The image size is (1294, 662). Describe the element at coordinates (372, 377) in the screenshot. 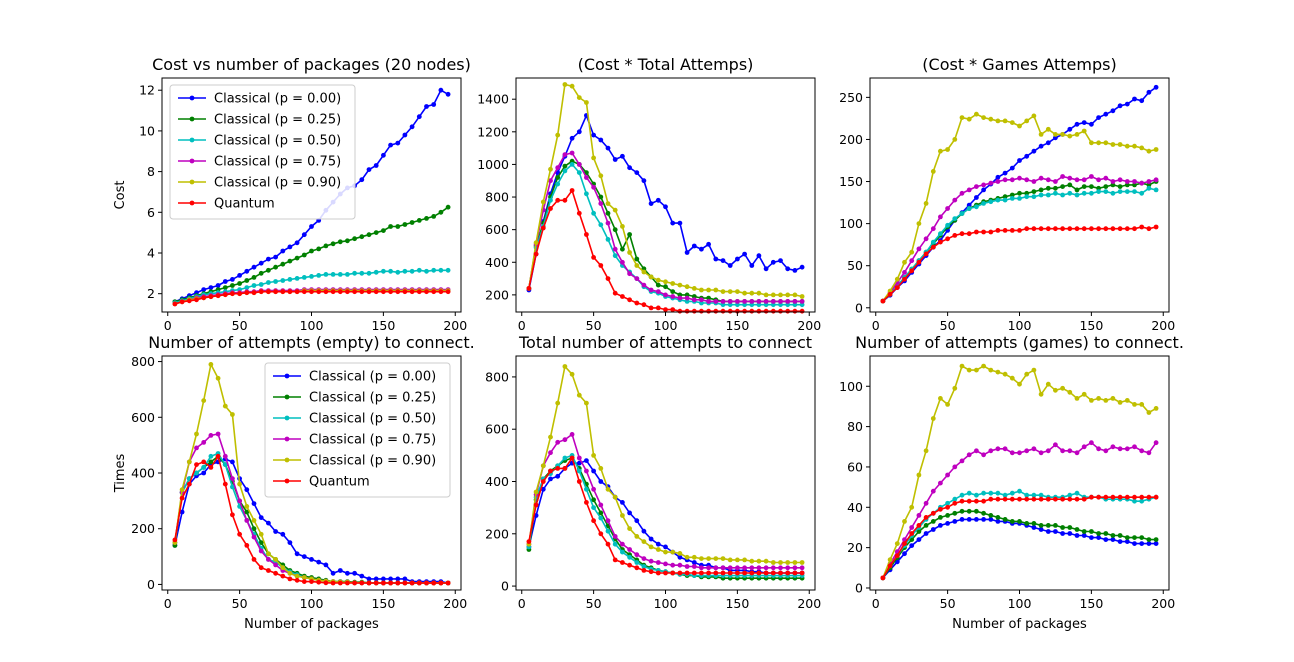

I see `legend-entry: Classical (p = 0.00)` at that location.